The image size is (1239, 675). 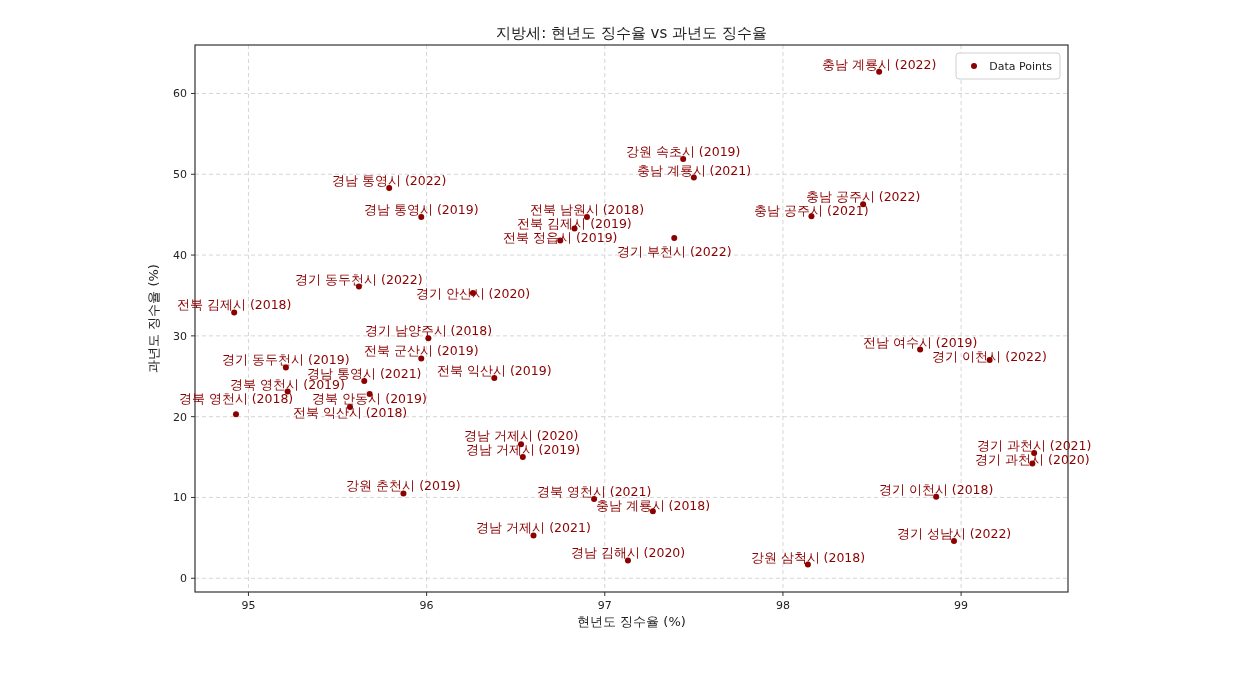 I want to click on y-tick-label: 0, so click(x=183, y=579).